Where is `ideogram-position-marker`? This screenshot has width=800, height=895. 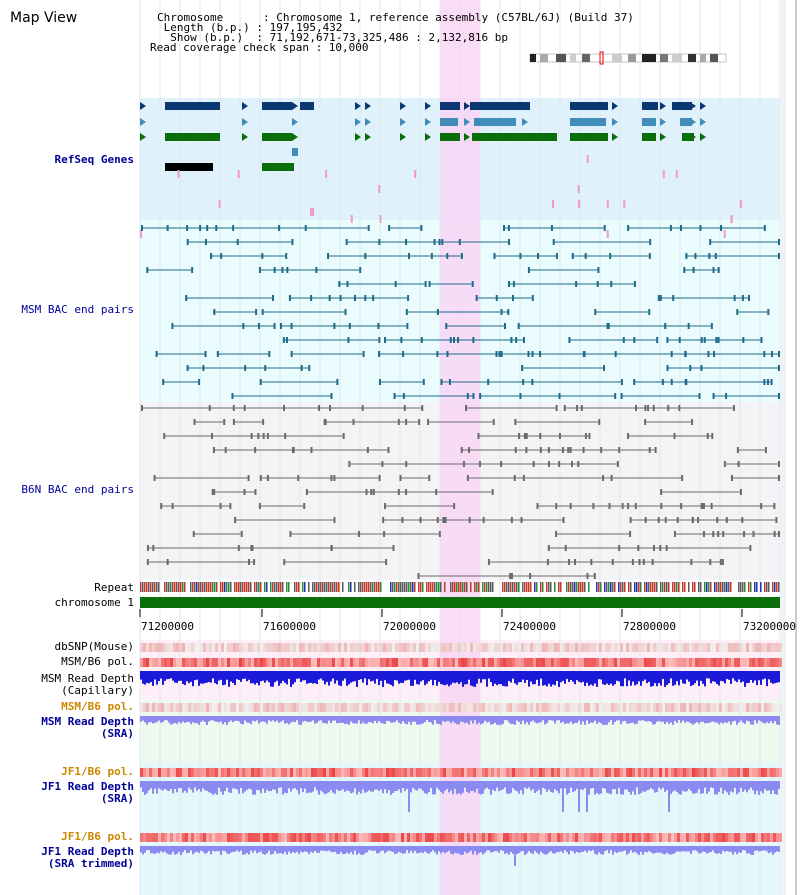
ideogram-position-marker is located at coordinates (601, 58).